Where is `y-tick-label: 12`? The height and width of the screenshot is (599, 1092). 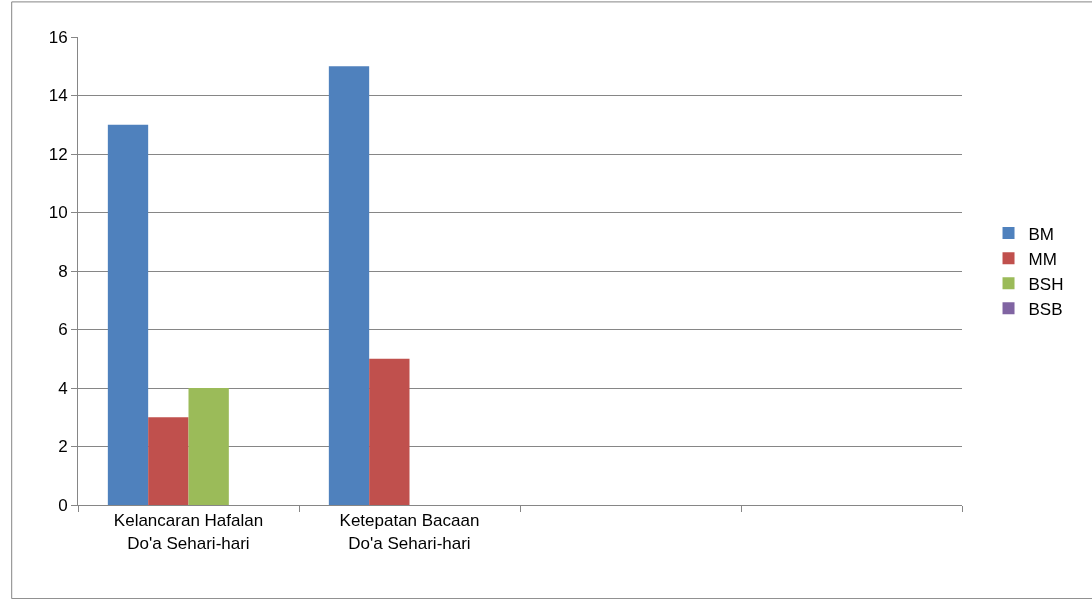
y-tick-label: 12 is located at coordinates (58, 154).